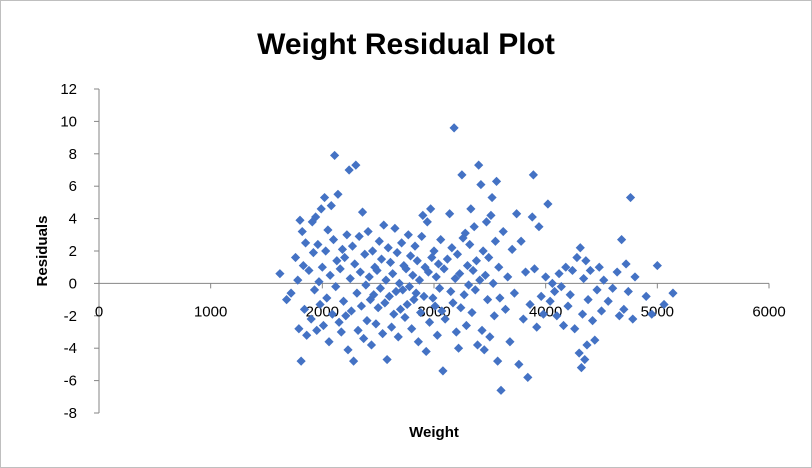  What do you see at coordinates (70, 413) in the screenshot?
I see `y-tick-label: -8` at bounding box center [70, 413].